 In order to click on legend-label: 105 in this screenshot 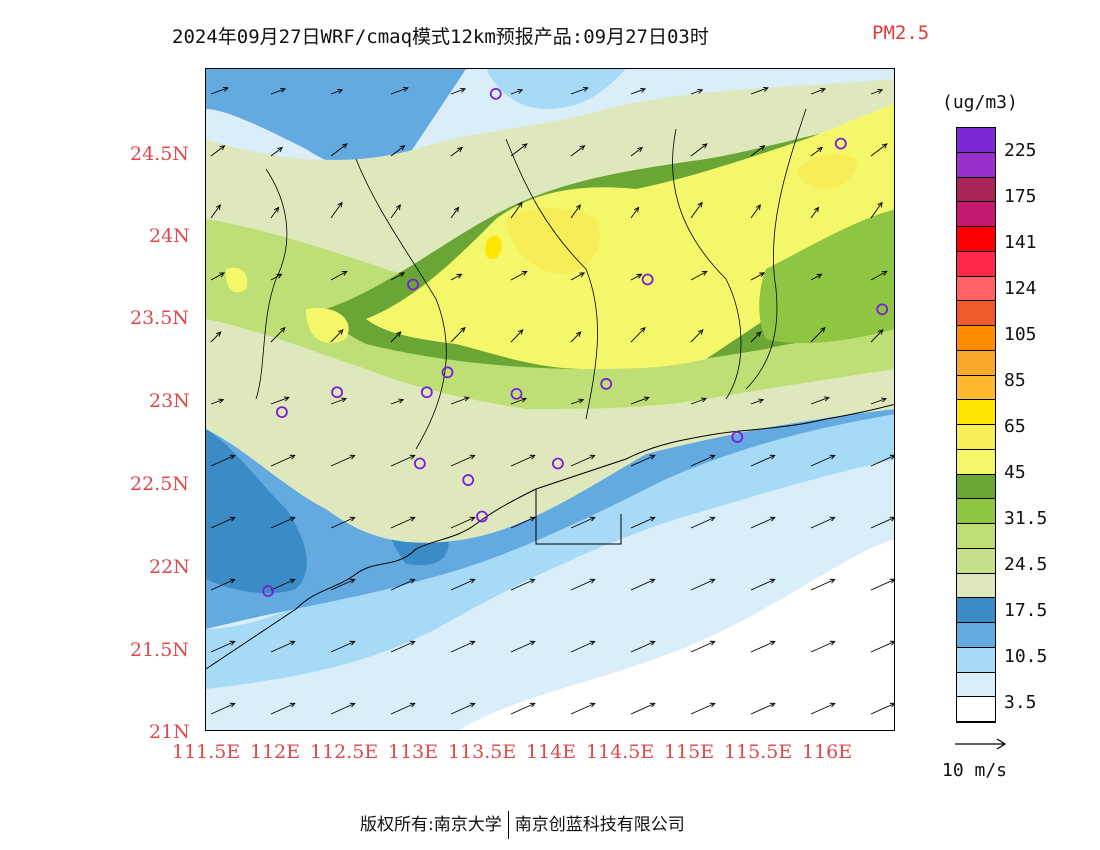, I will do `click(1020, 334)`.